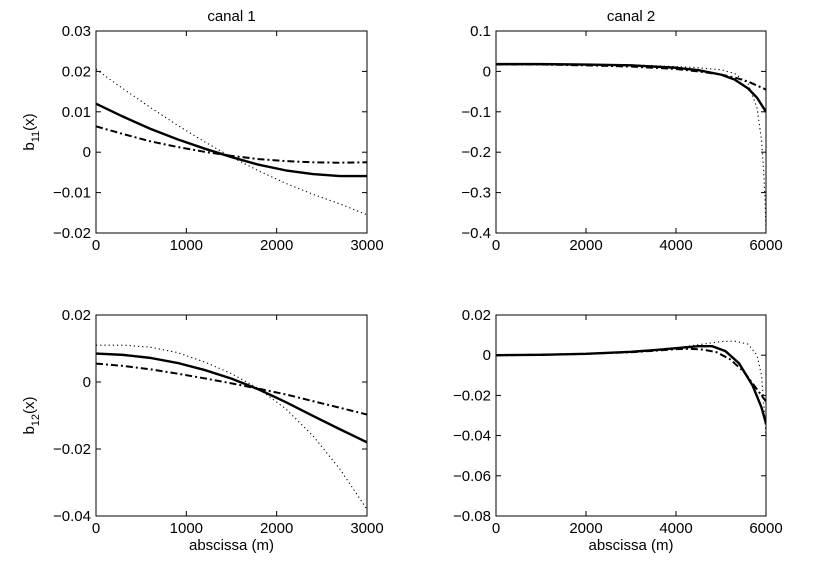 Image resolution: width=817 pixels, height=561 pixels. I want to click on y-tick-label: −0.08, so click(472, 516).